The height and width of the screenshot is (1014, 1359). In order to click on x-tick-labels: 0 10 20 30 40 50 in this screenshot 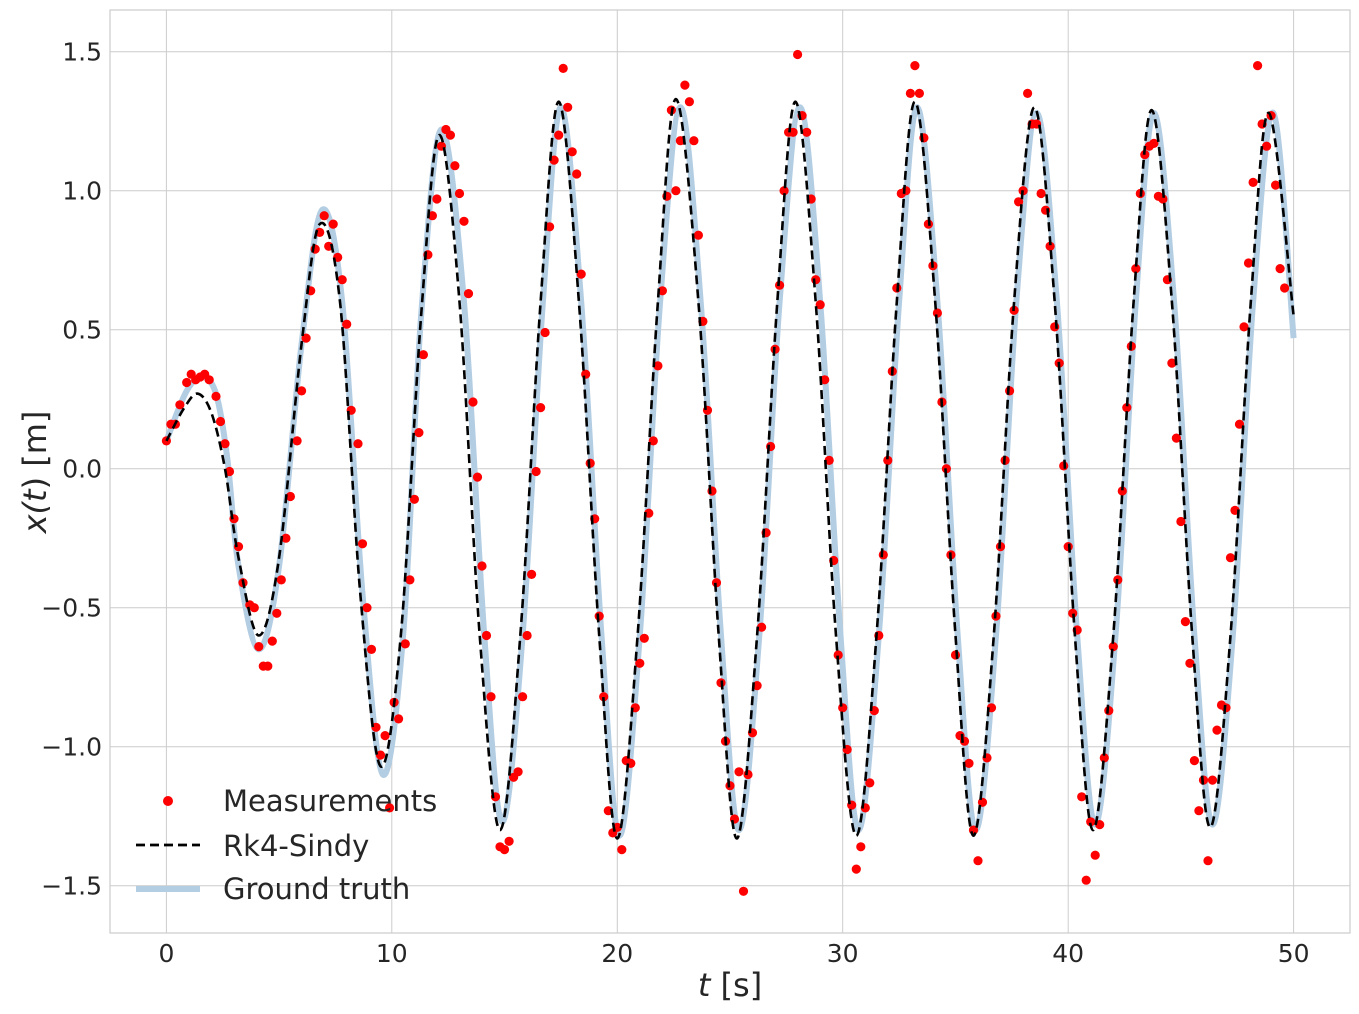, I will do `click(733, 953)`.